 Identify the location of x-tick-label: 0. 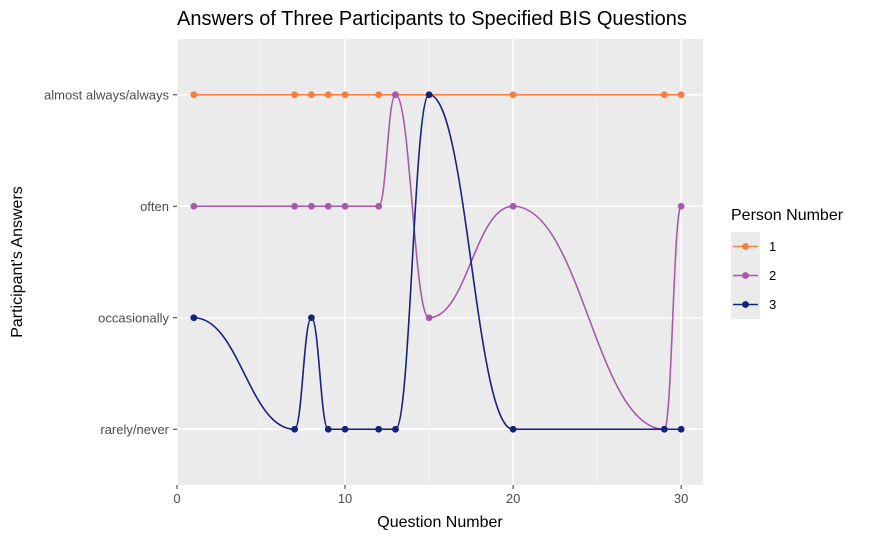
(176, 498).